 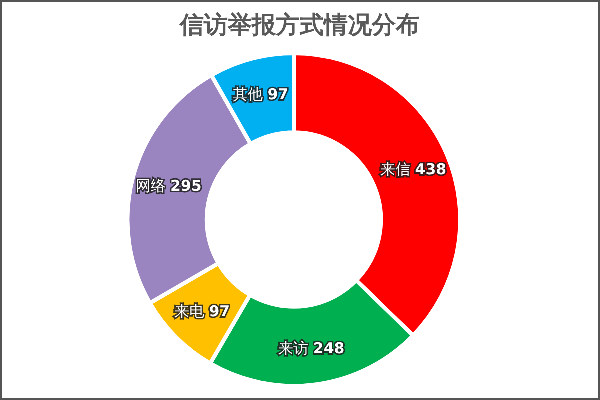 What do you see at coordinates (299, 25) in the screenshot?
I see `chart-title: 信访举报方式情况分布` at bounding box center [299, 25].